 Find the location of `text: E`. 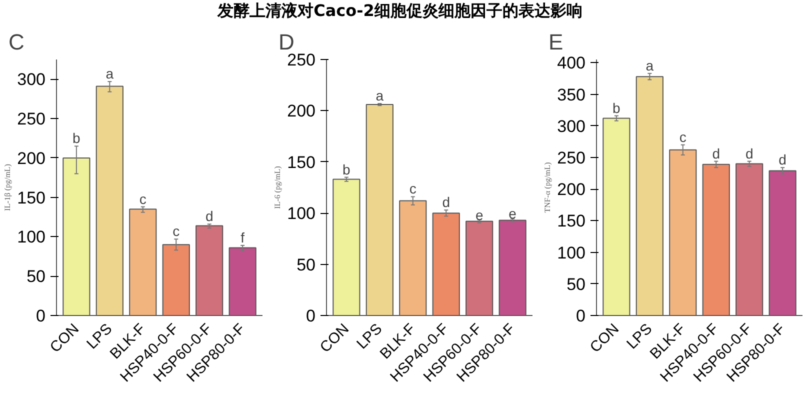

text: E is located at coordinates (556, 42).